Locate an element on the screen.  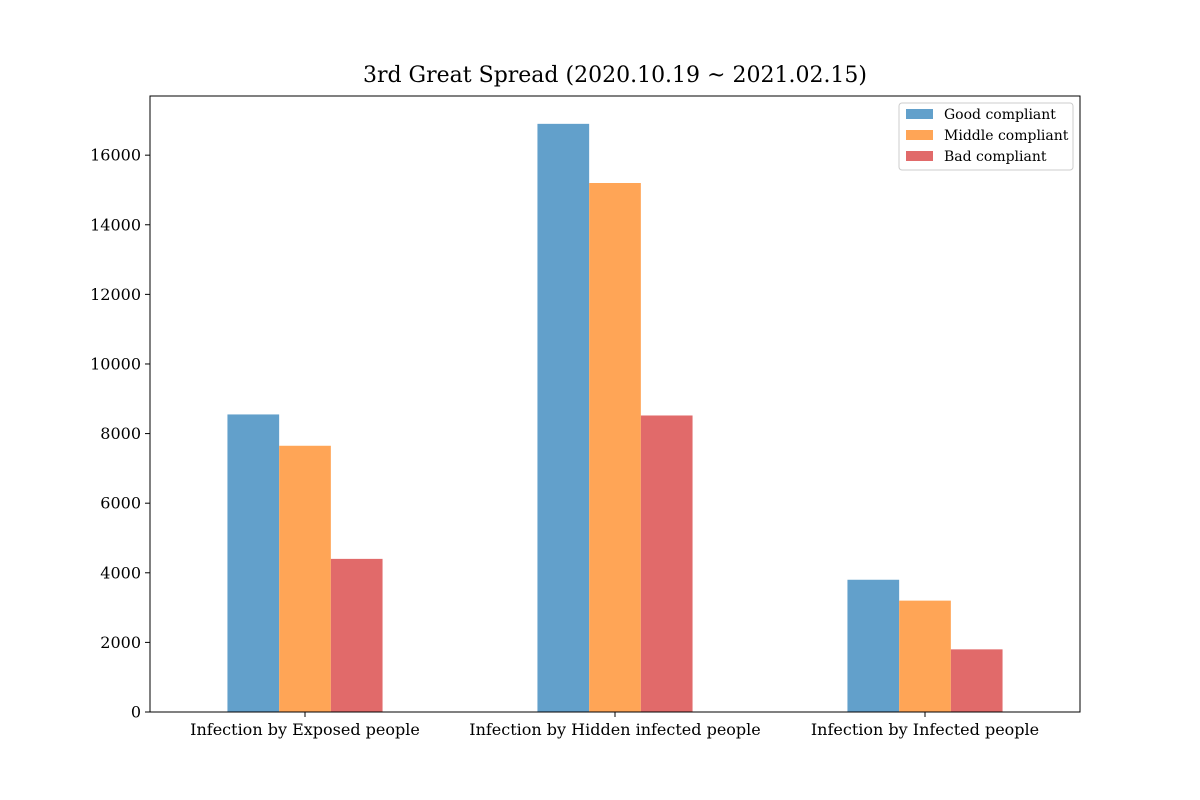
x-tick-label: Infection by Hidden infected people is located at coordinates (615, 729).